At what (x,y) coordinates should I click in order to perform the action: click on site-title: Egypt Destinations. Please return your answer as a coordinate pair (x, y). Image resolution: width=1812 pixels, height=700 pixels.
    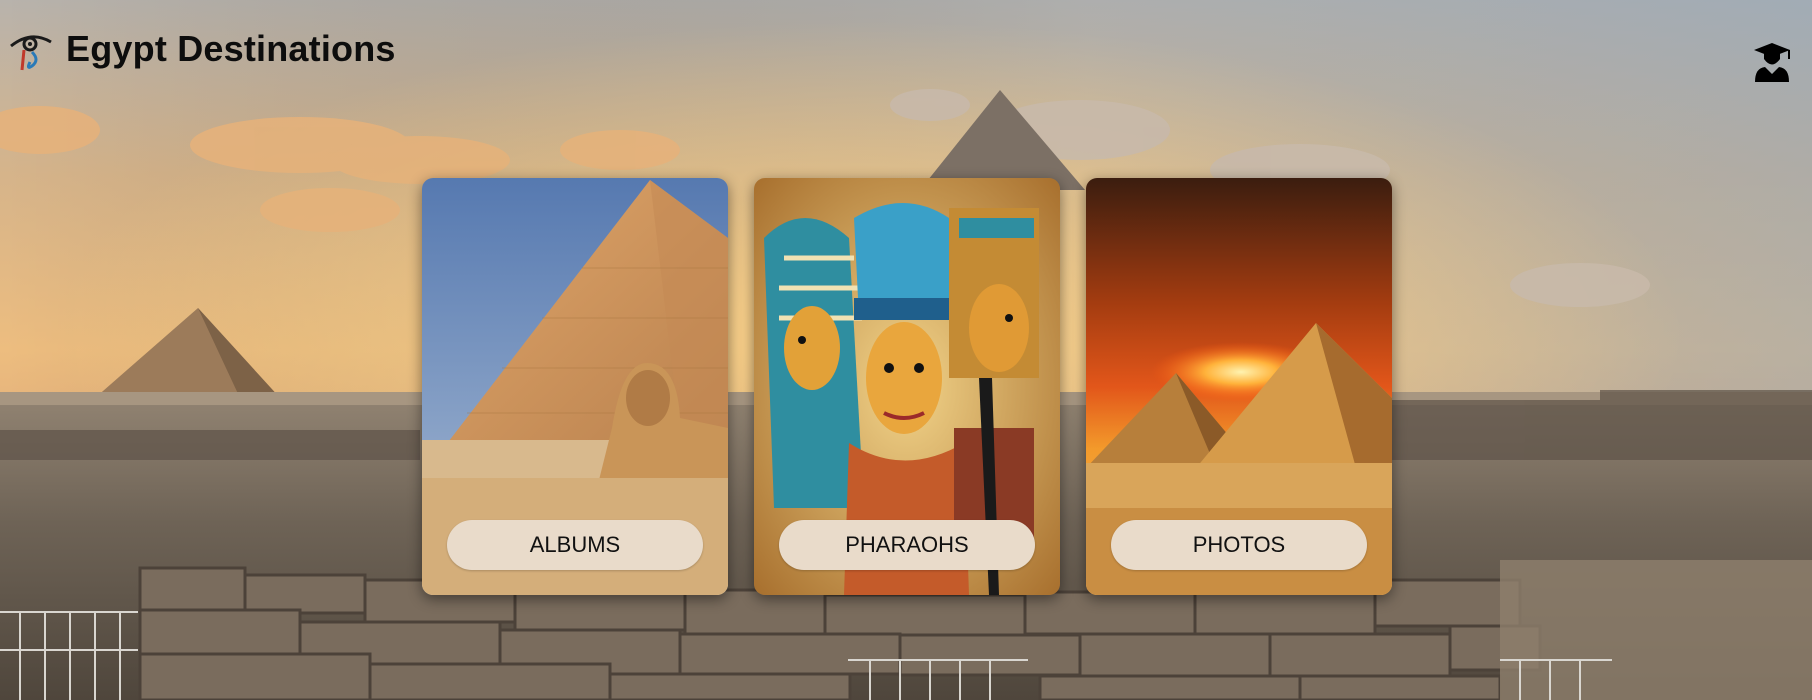
    Looking at the image, I should click on (231, 48).